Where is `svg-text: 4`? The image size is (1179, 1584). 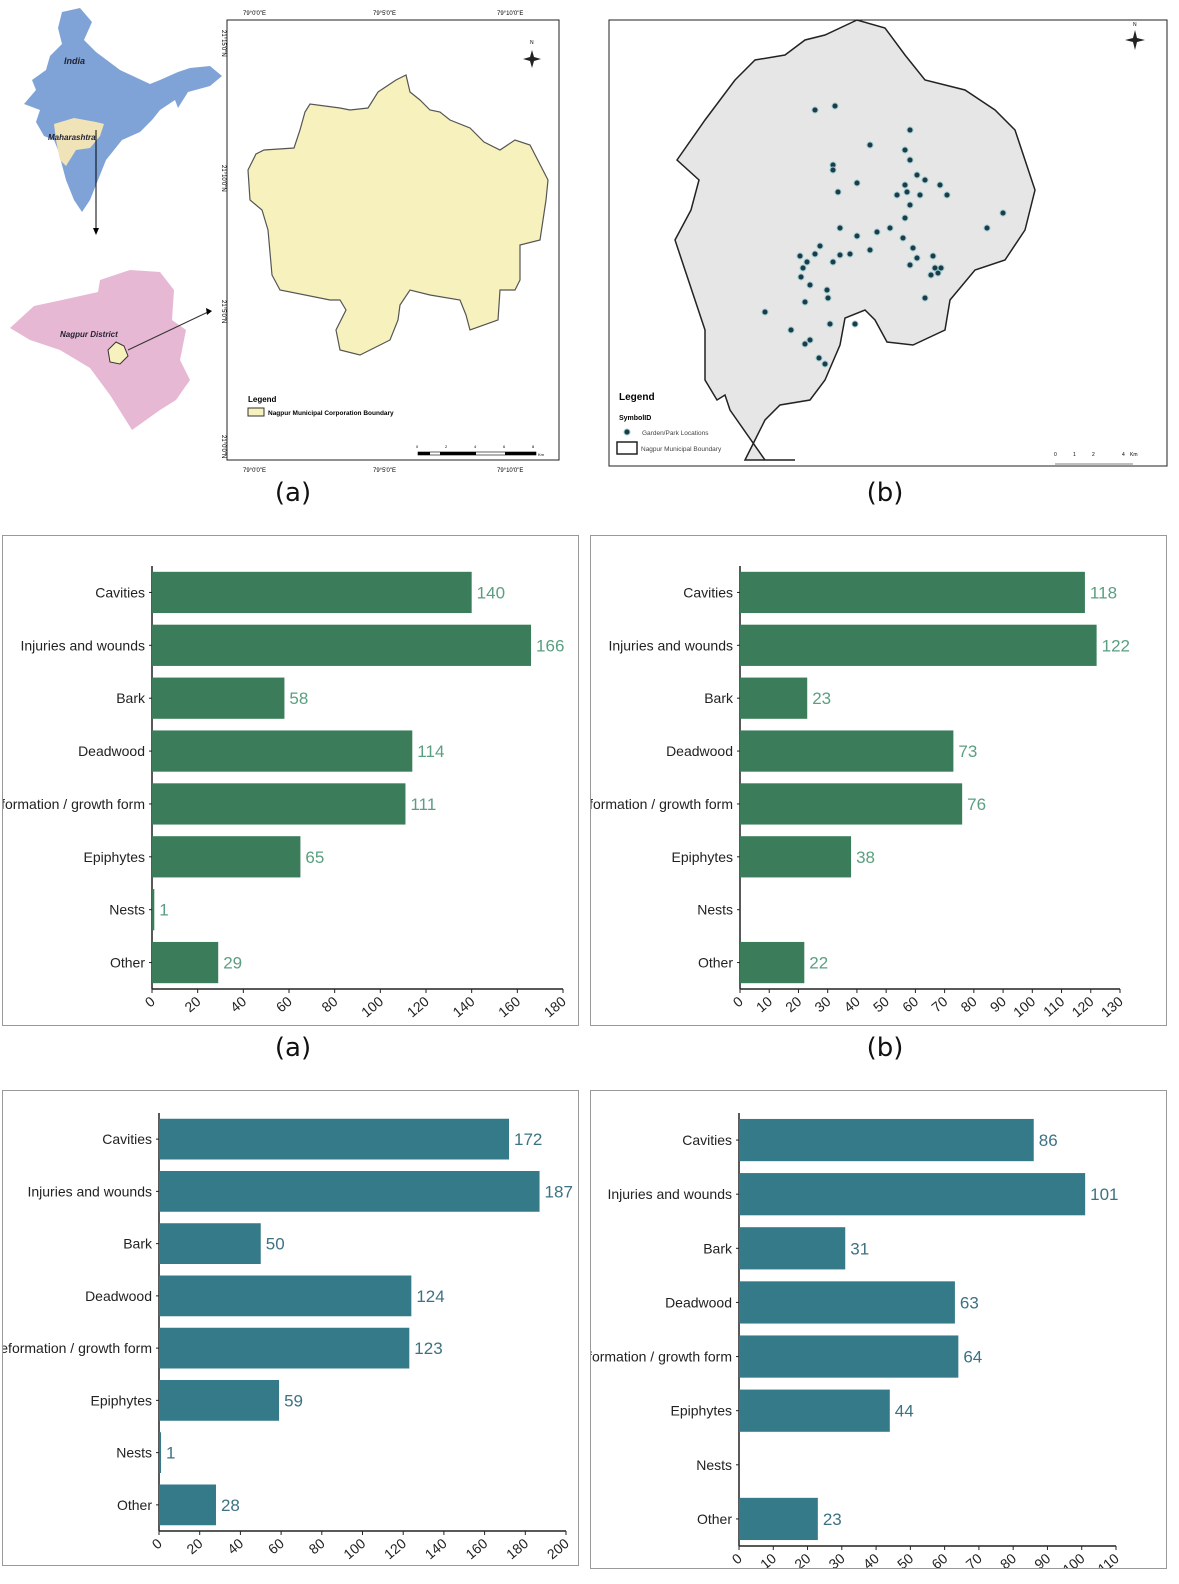 svg-text: 4 is located at coordinates (475, 446).